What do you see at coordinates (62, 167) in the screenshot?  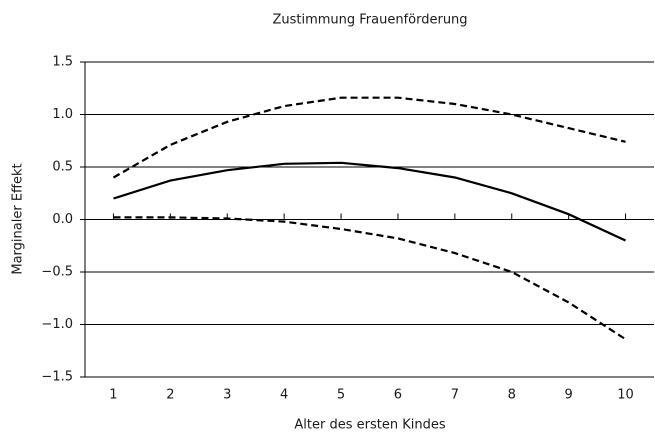 I see `y-tick-label: 0.5` at bounding box center [62, 167].